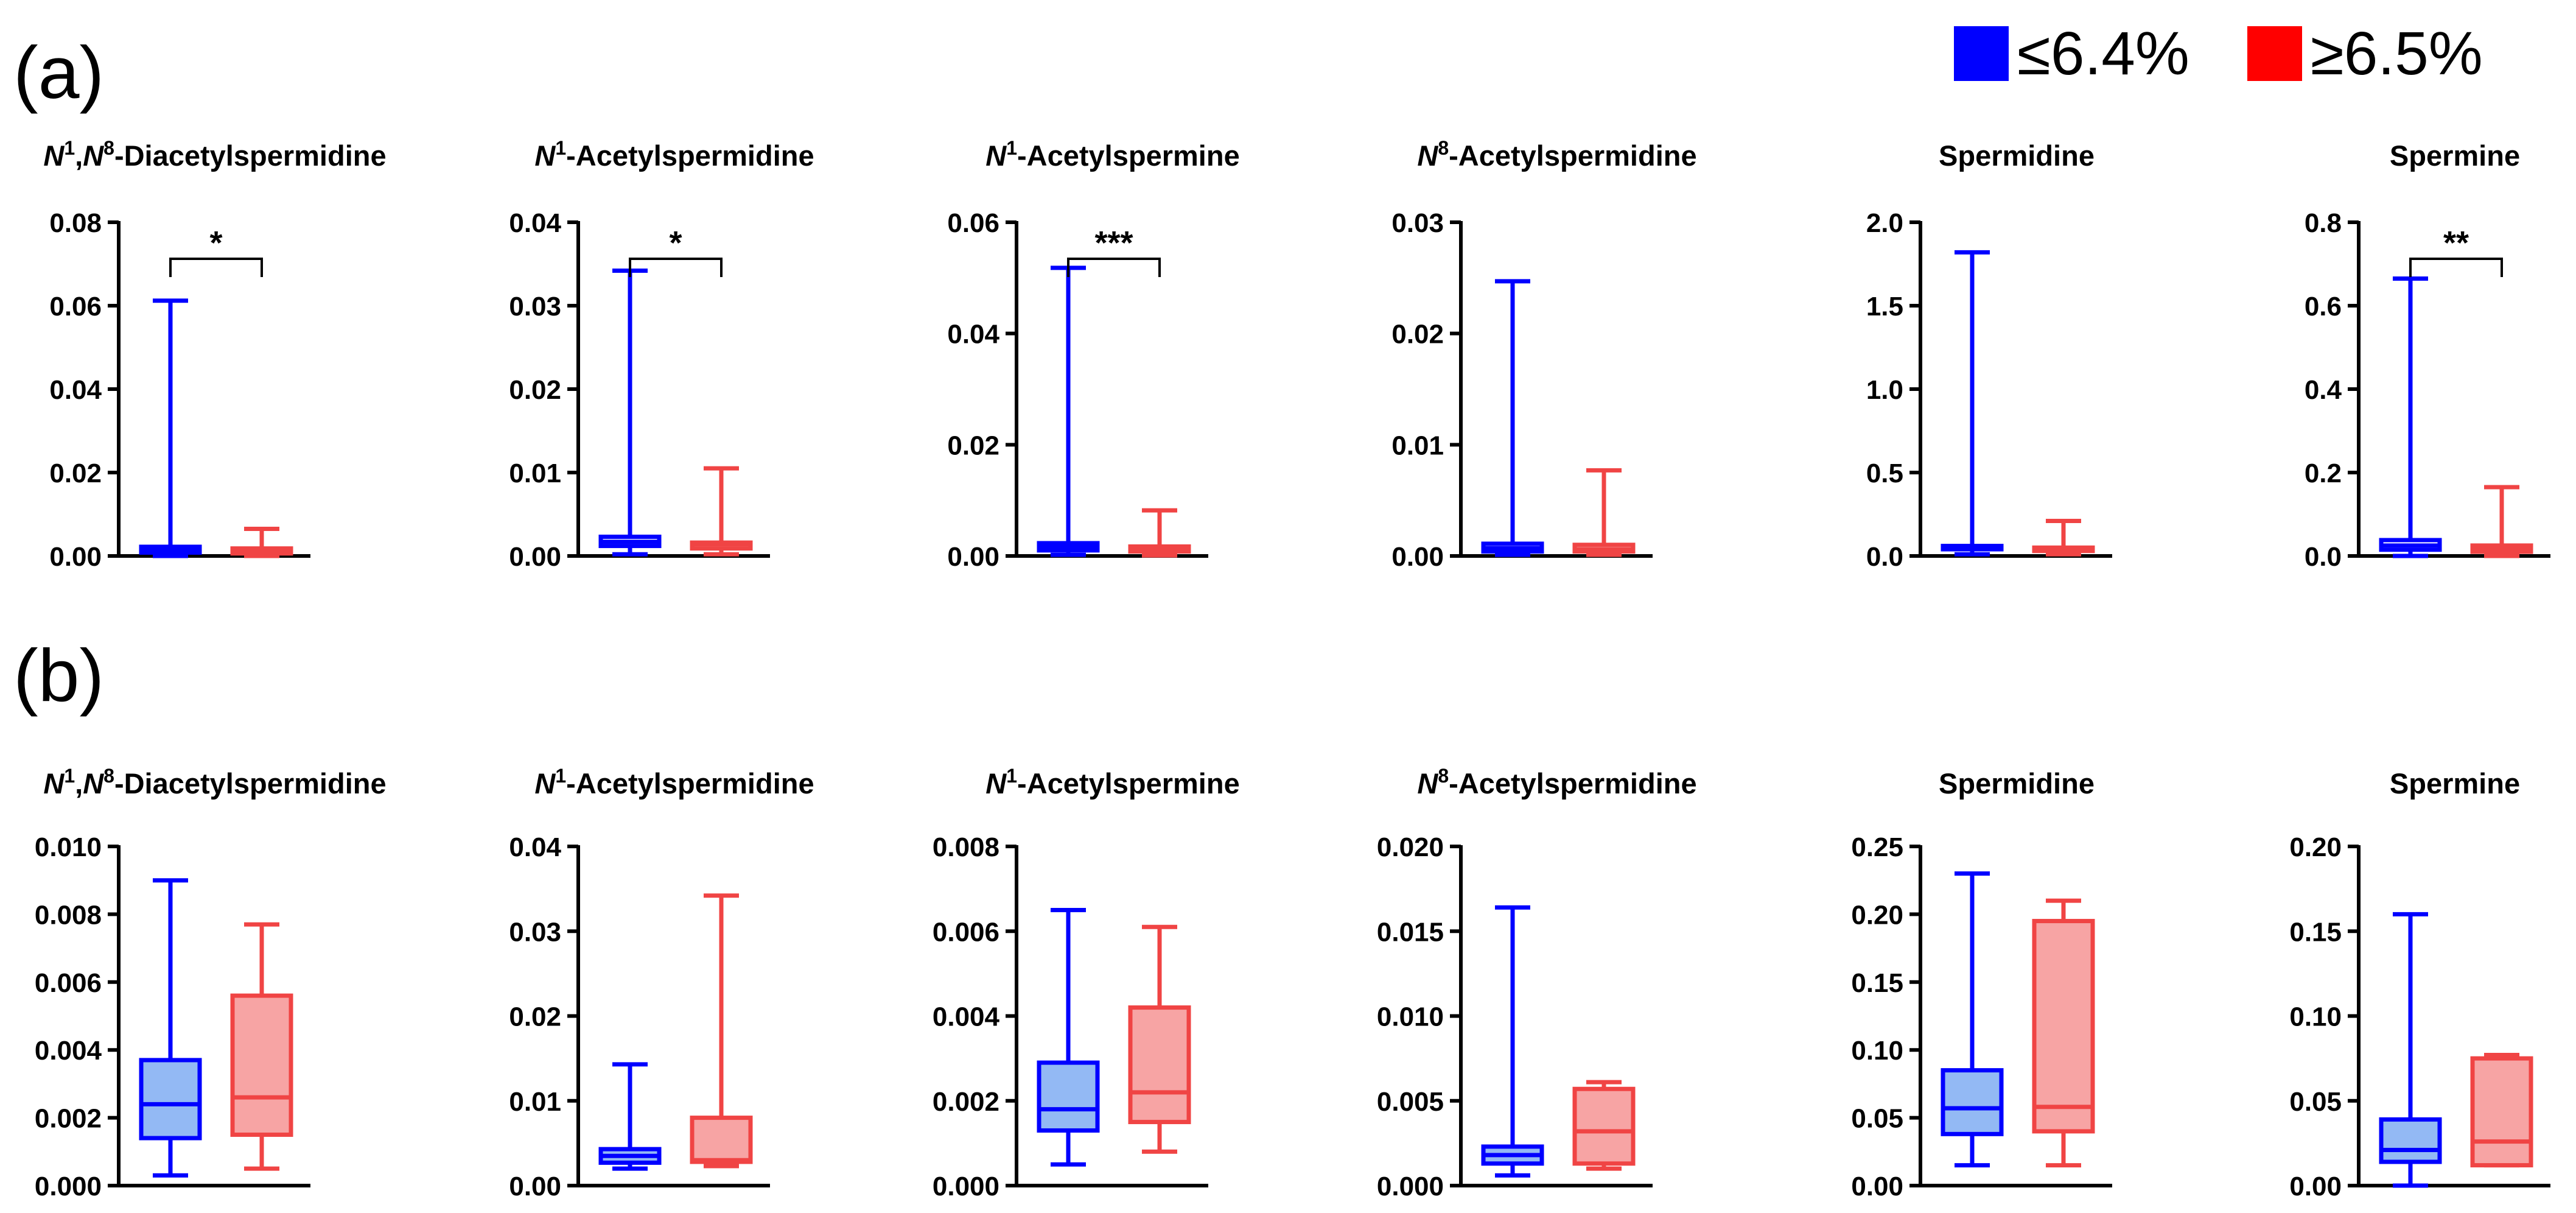 This screenshot has width=2576, height=1213. Describe the element at coordinates (68, 1119) in the screenshot. I see `y-tick-label: 0.002` at that location.